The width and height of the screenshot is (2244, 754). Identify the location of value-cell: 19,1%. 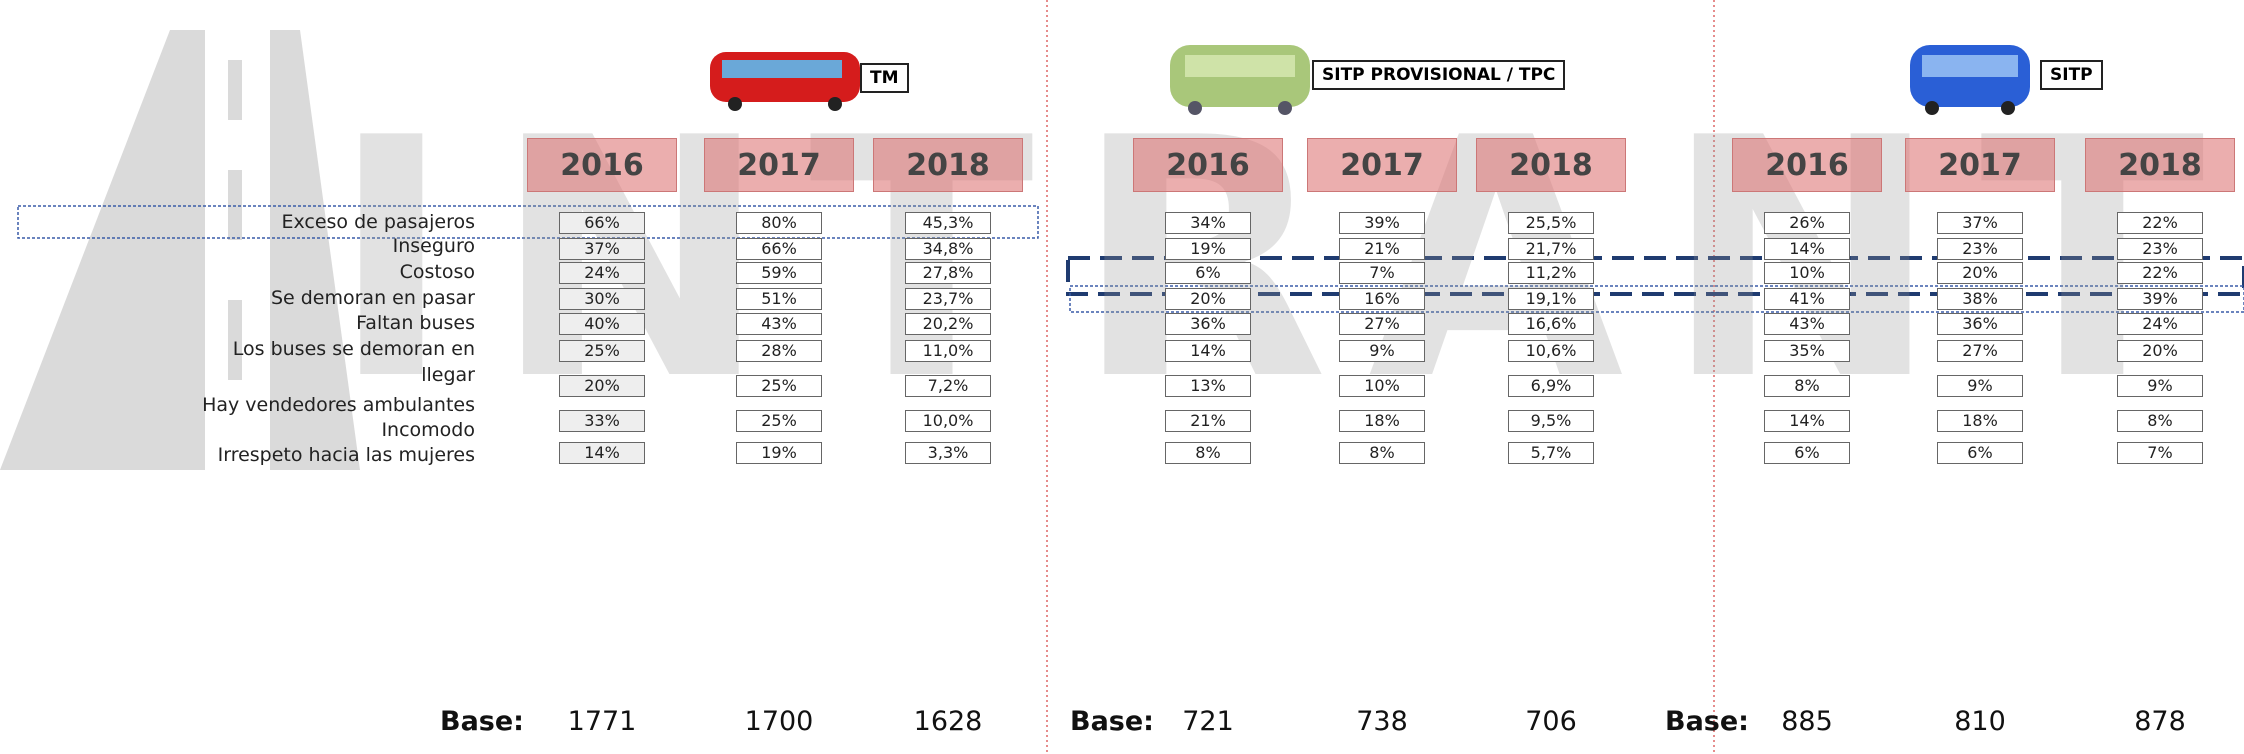
(1551, 299).